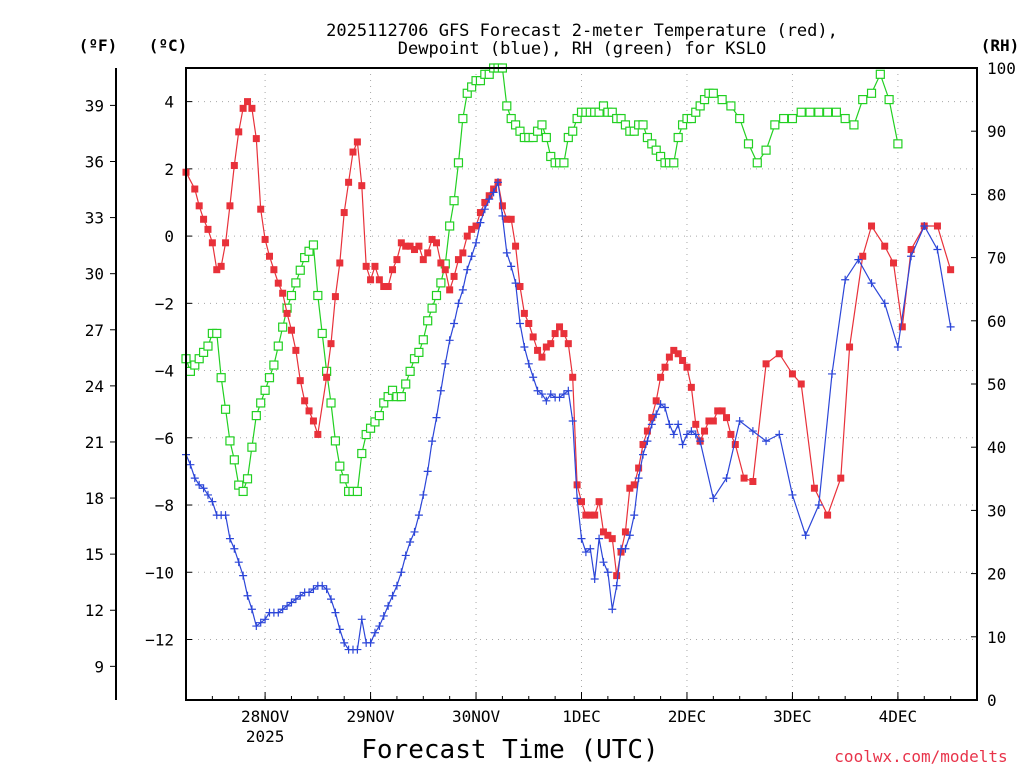 The image size is (1024, 768). Describe the element at coordinates (509, 750) in the screenshot. I see `x-axis-title: Forecast Time (UTC)` at that location.